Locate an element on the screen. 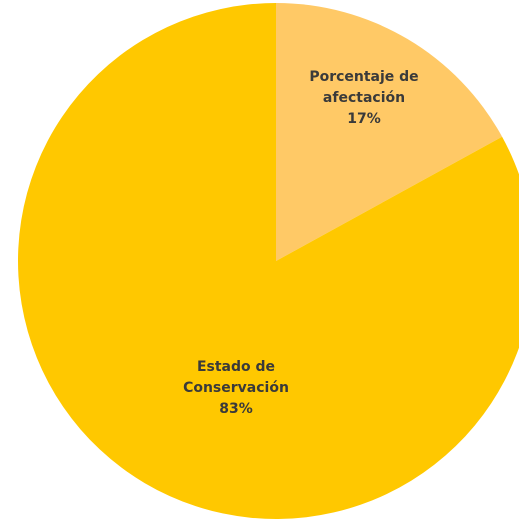  pie-slice-value-label-1: 83% is located at coordinates (236, 409).